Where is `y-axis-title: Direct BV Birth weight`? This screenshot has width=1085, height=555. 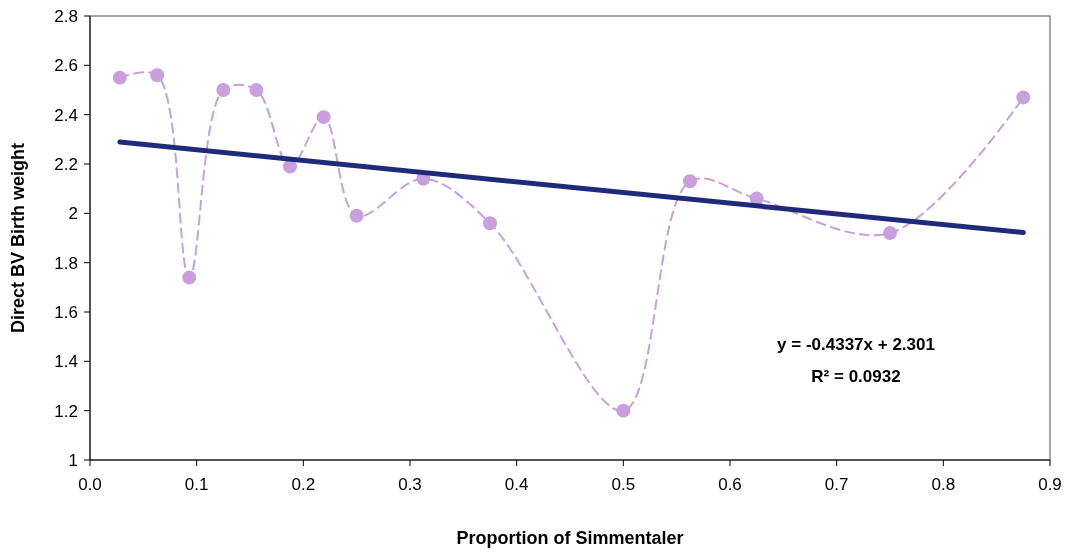
y-axis-title: Direct BV Birth weight is located at coordinates (18, 238).